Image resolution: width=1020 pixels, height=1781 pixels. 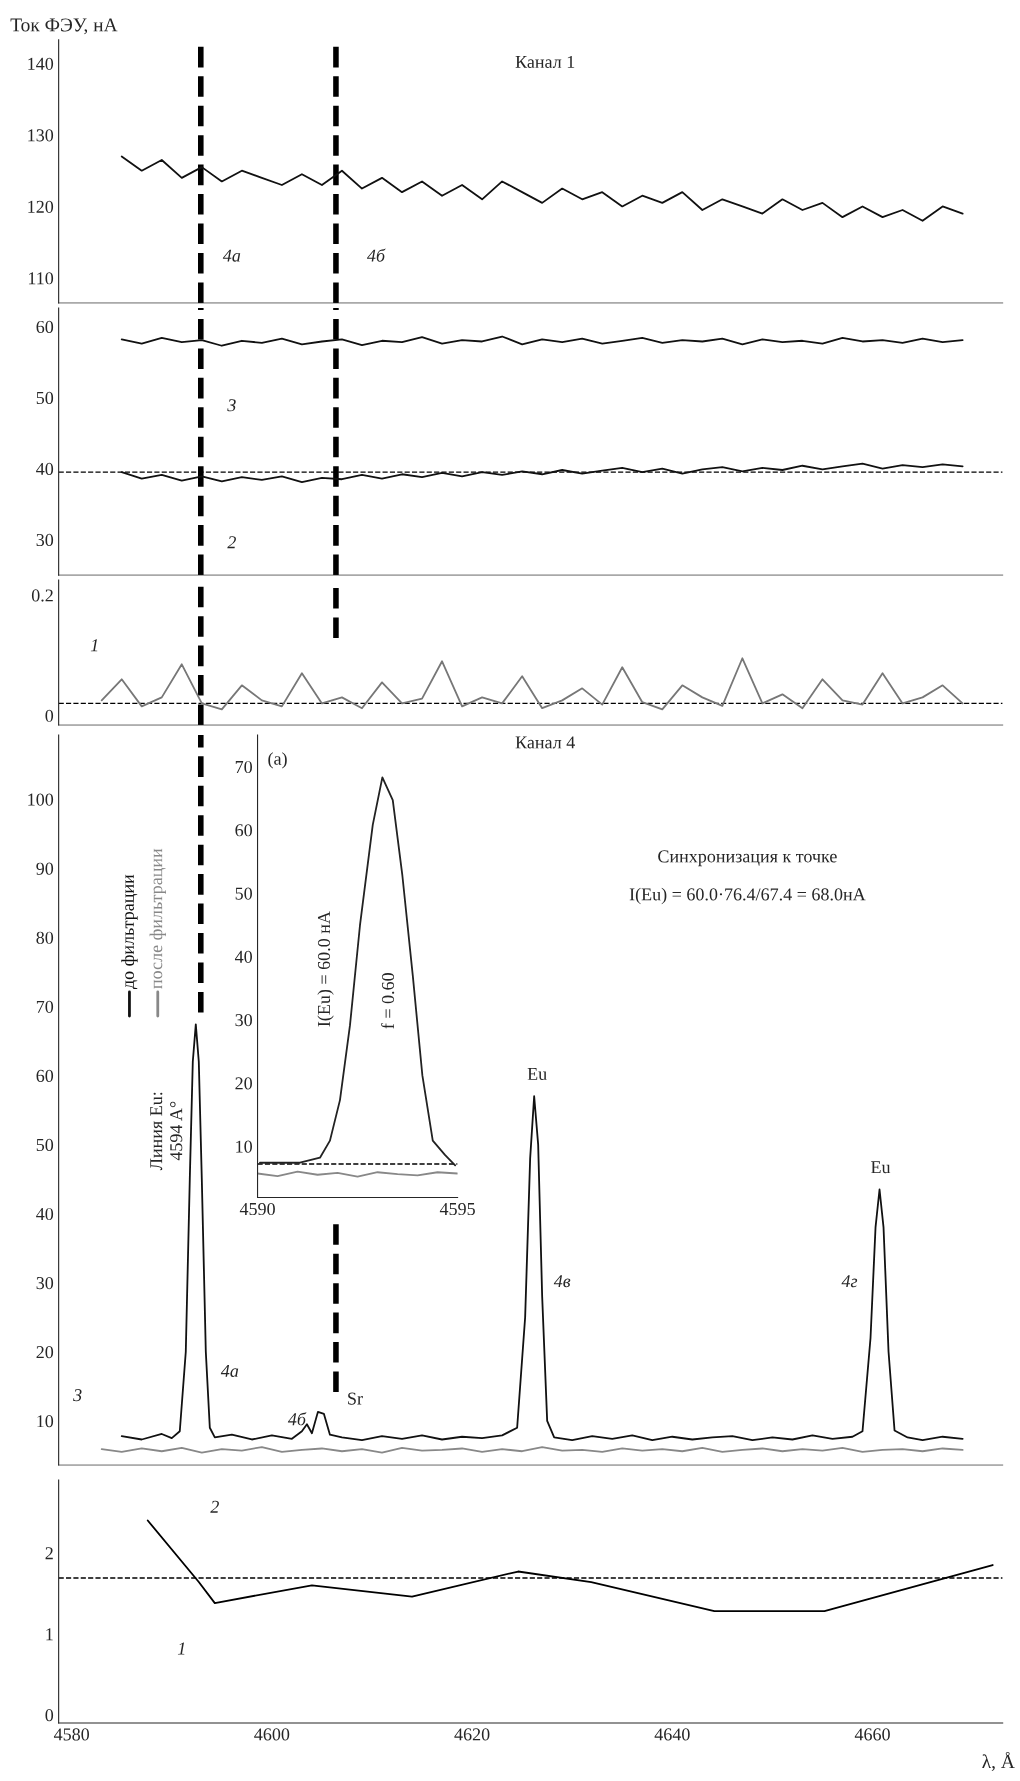 I want to click on annotation: 4г, so click(x=849, y=1281).